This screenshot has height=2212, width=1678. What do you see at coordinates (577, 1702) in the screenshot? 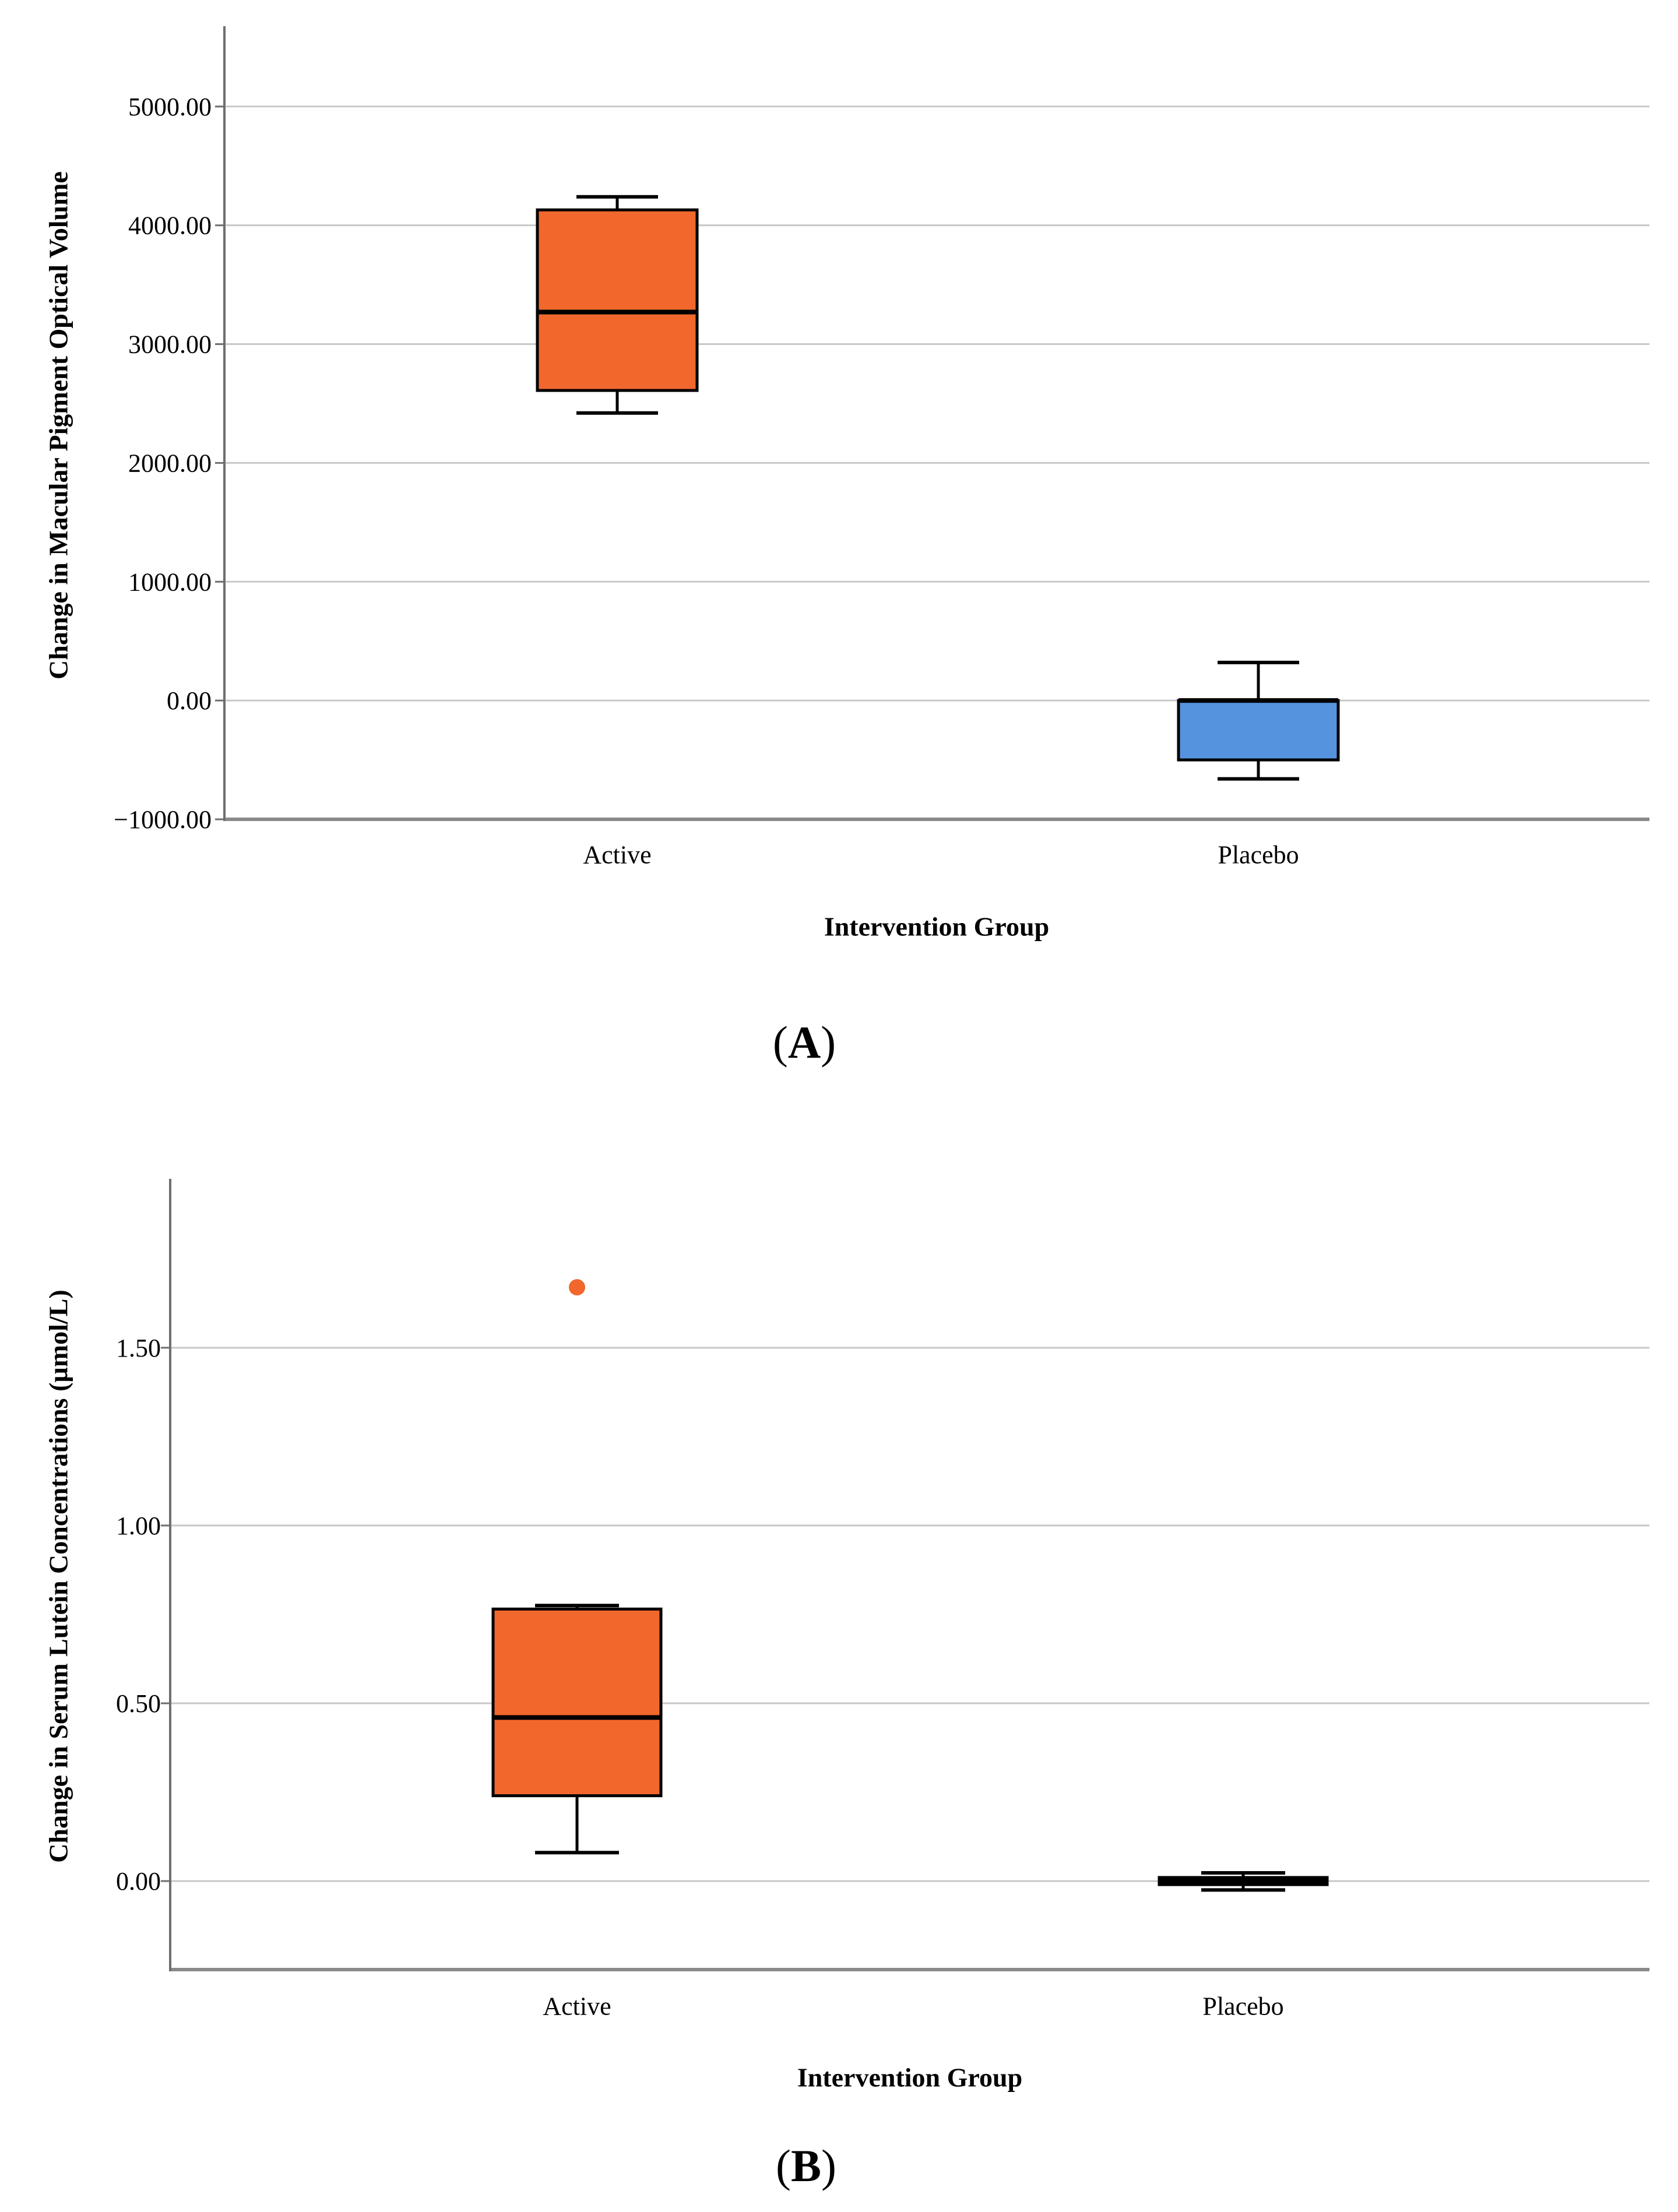
I see `panel-b-active-box` at bounding box center [577, 1702].